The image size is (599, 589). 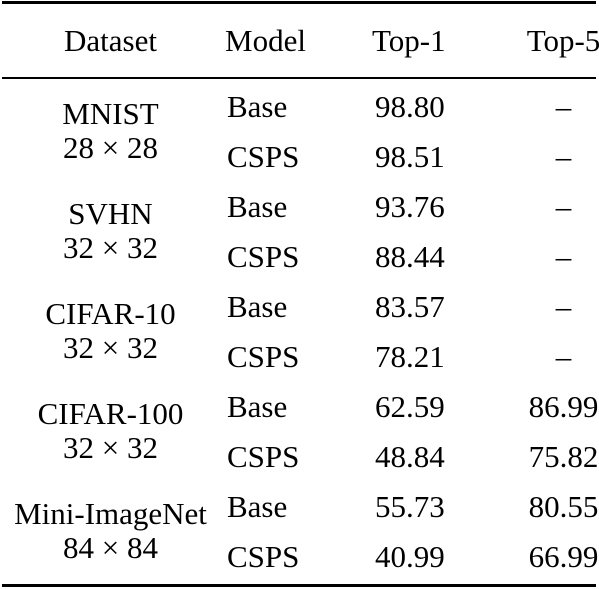 I want to click on dataset-name: CIFAR-100, so click(x=110, y=413).